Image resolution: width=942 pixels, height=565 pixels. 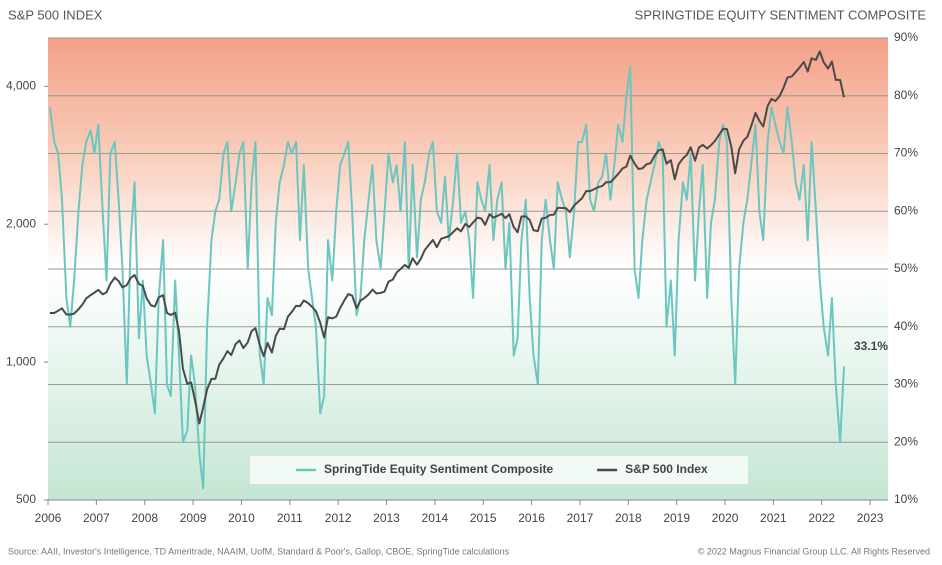 What do you see at coordinates (48, 518) in the screenshot?
I see `x-tick-label: 2006` at bounding box center [48, 518].